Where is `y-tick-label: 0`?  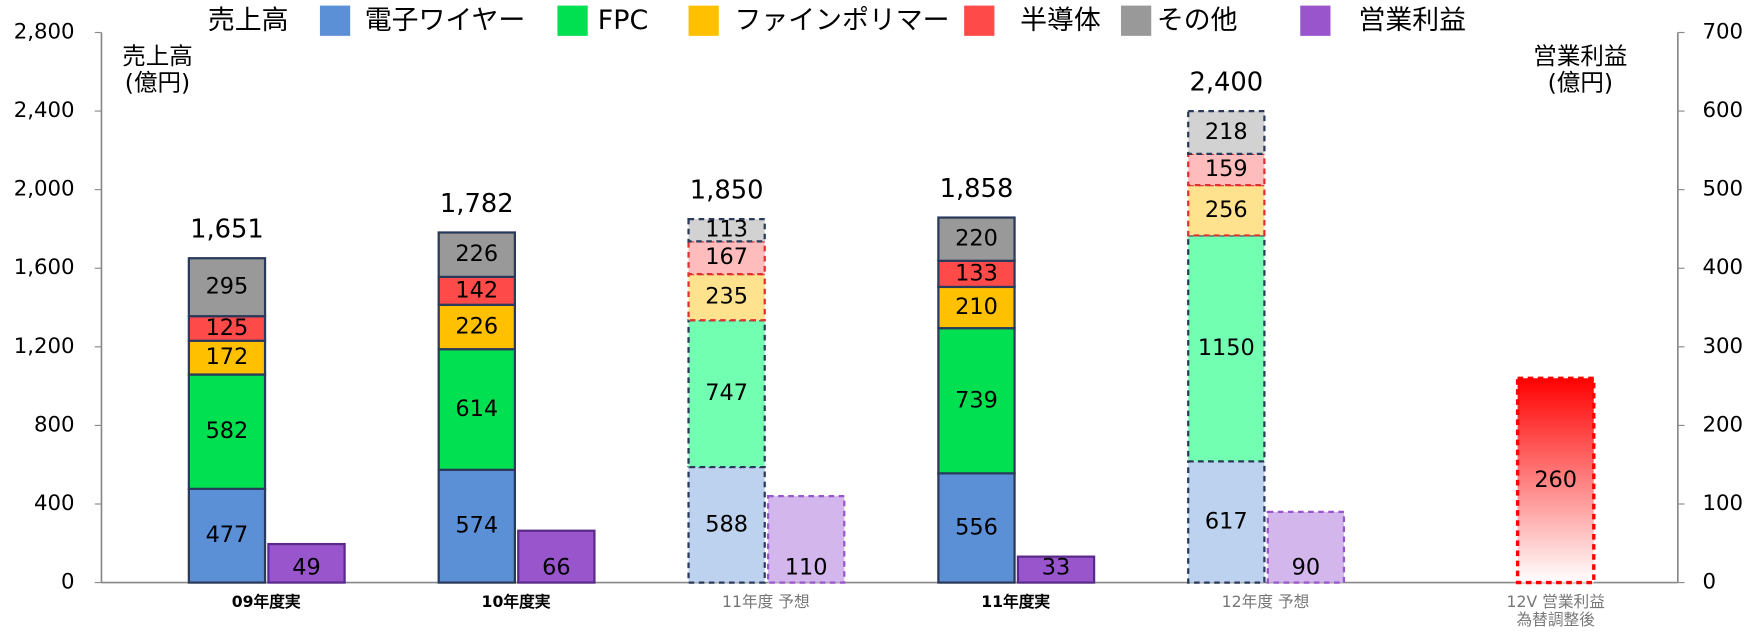
y-tick-label: 0 is located at coordinates (68, 582).